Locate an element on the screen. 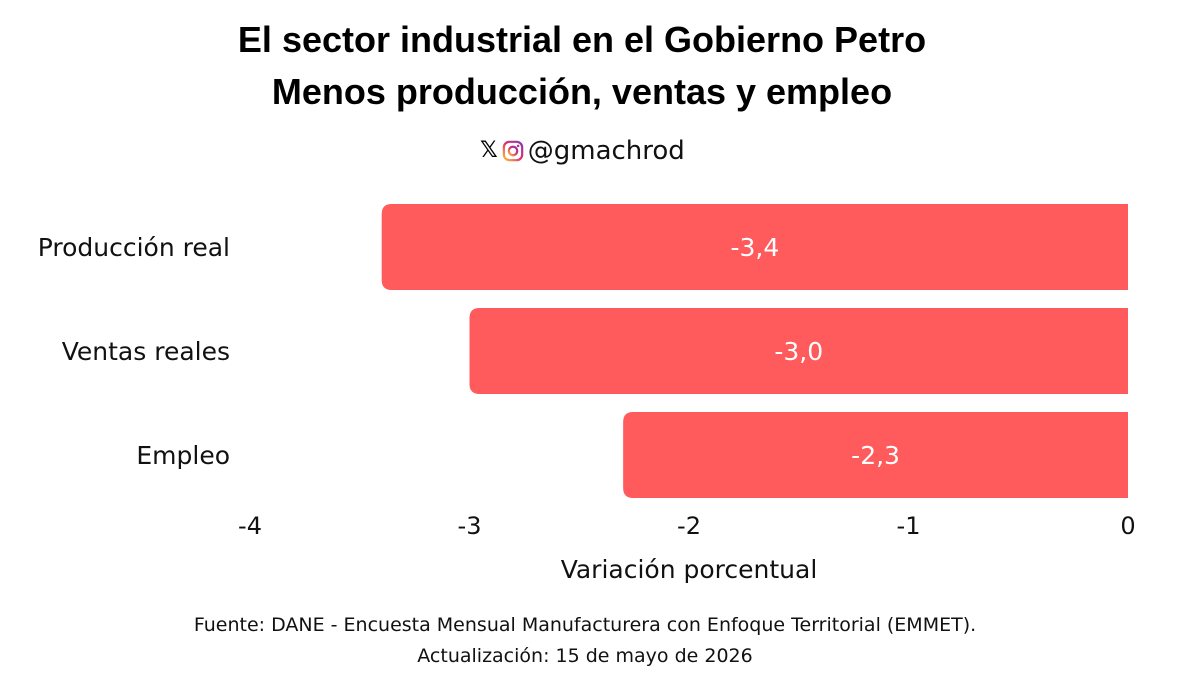 The height and width of the screenshot is (675, 1200). chart-title-line-2: Menos producción, ventas y empleo is located at coordinates (582, 91).